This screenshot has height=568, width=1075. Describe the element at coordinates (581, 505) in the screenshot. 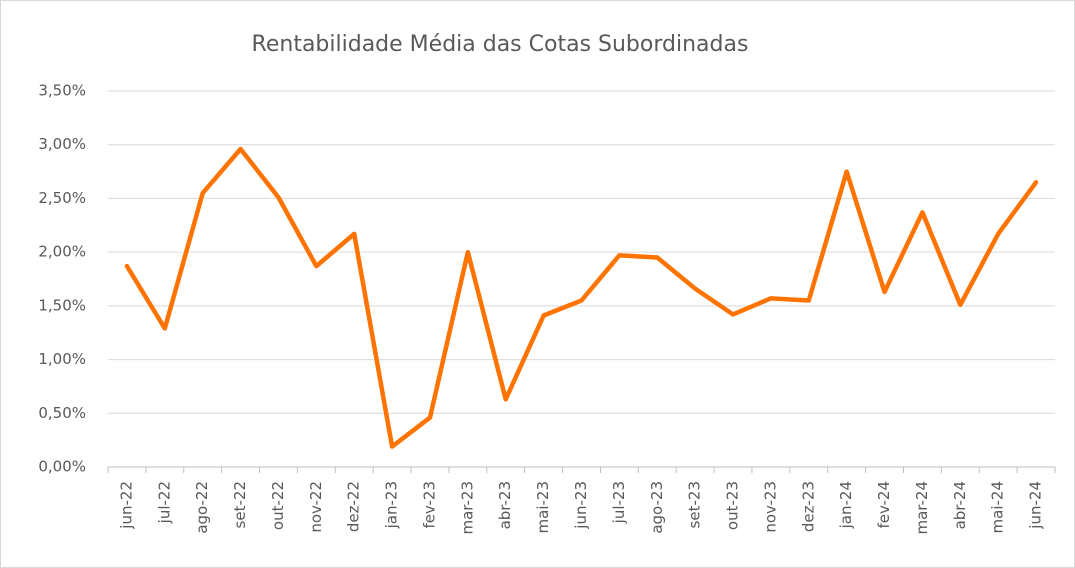

I see `x-tick-label: jun-23` at that location.